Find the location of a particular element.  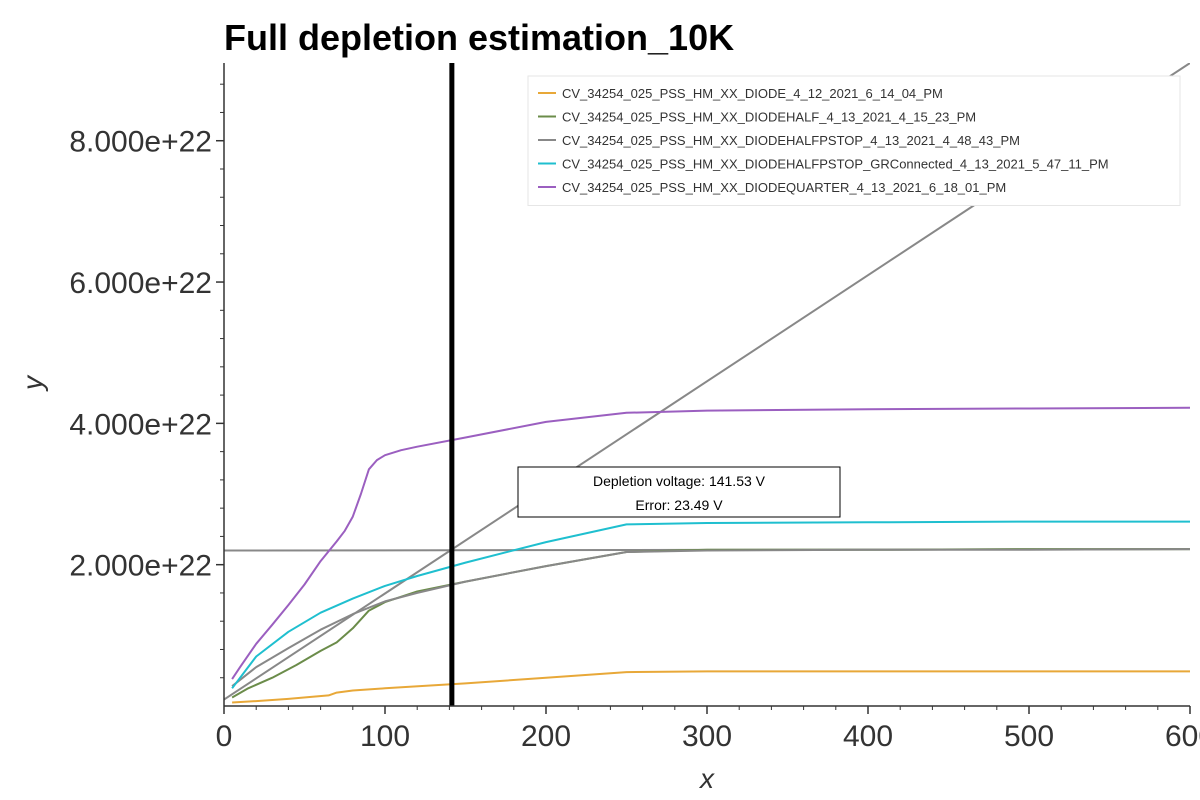

y-axis-label: y is located at coordinates (32, 383).